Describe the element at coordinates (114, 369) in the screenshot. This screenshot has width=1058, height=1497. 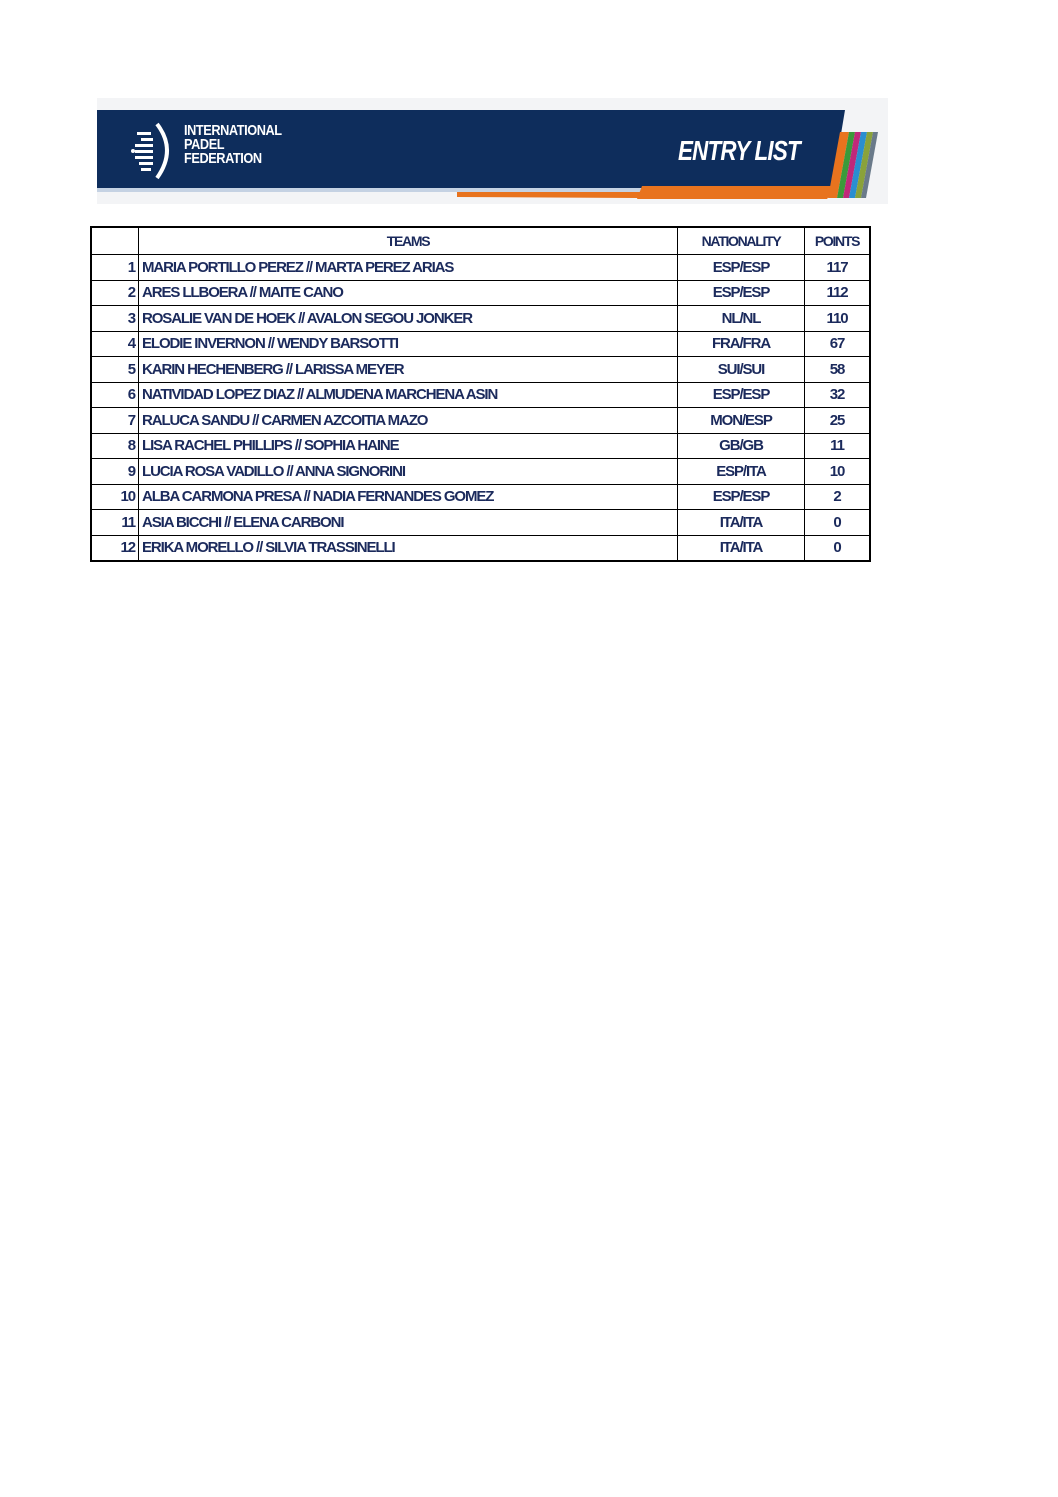
I see `rank-cell: 5` at that location.